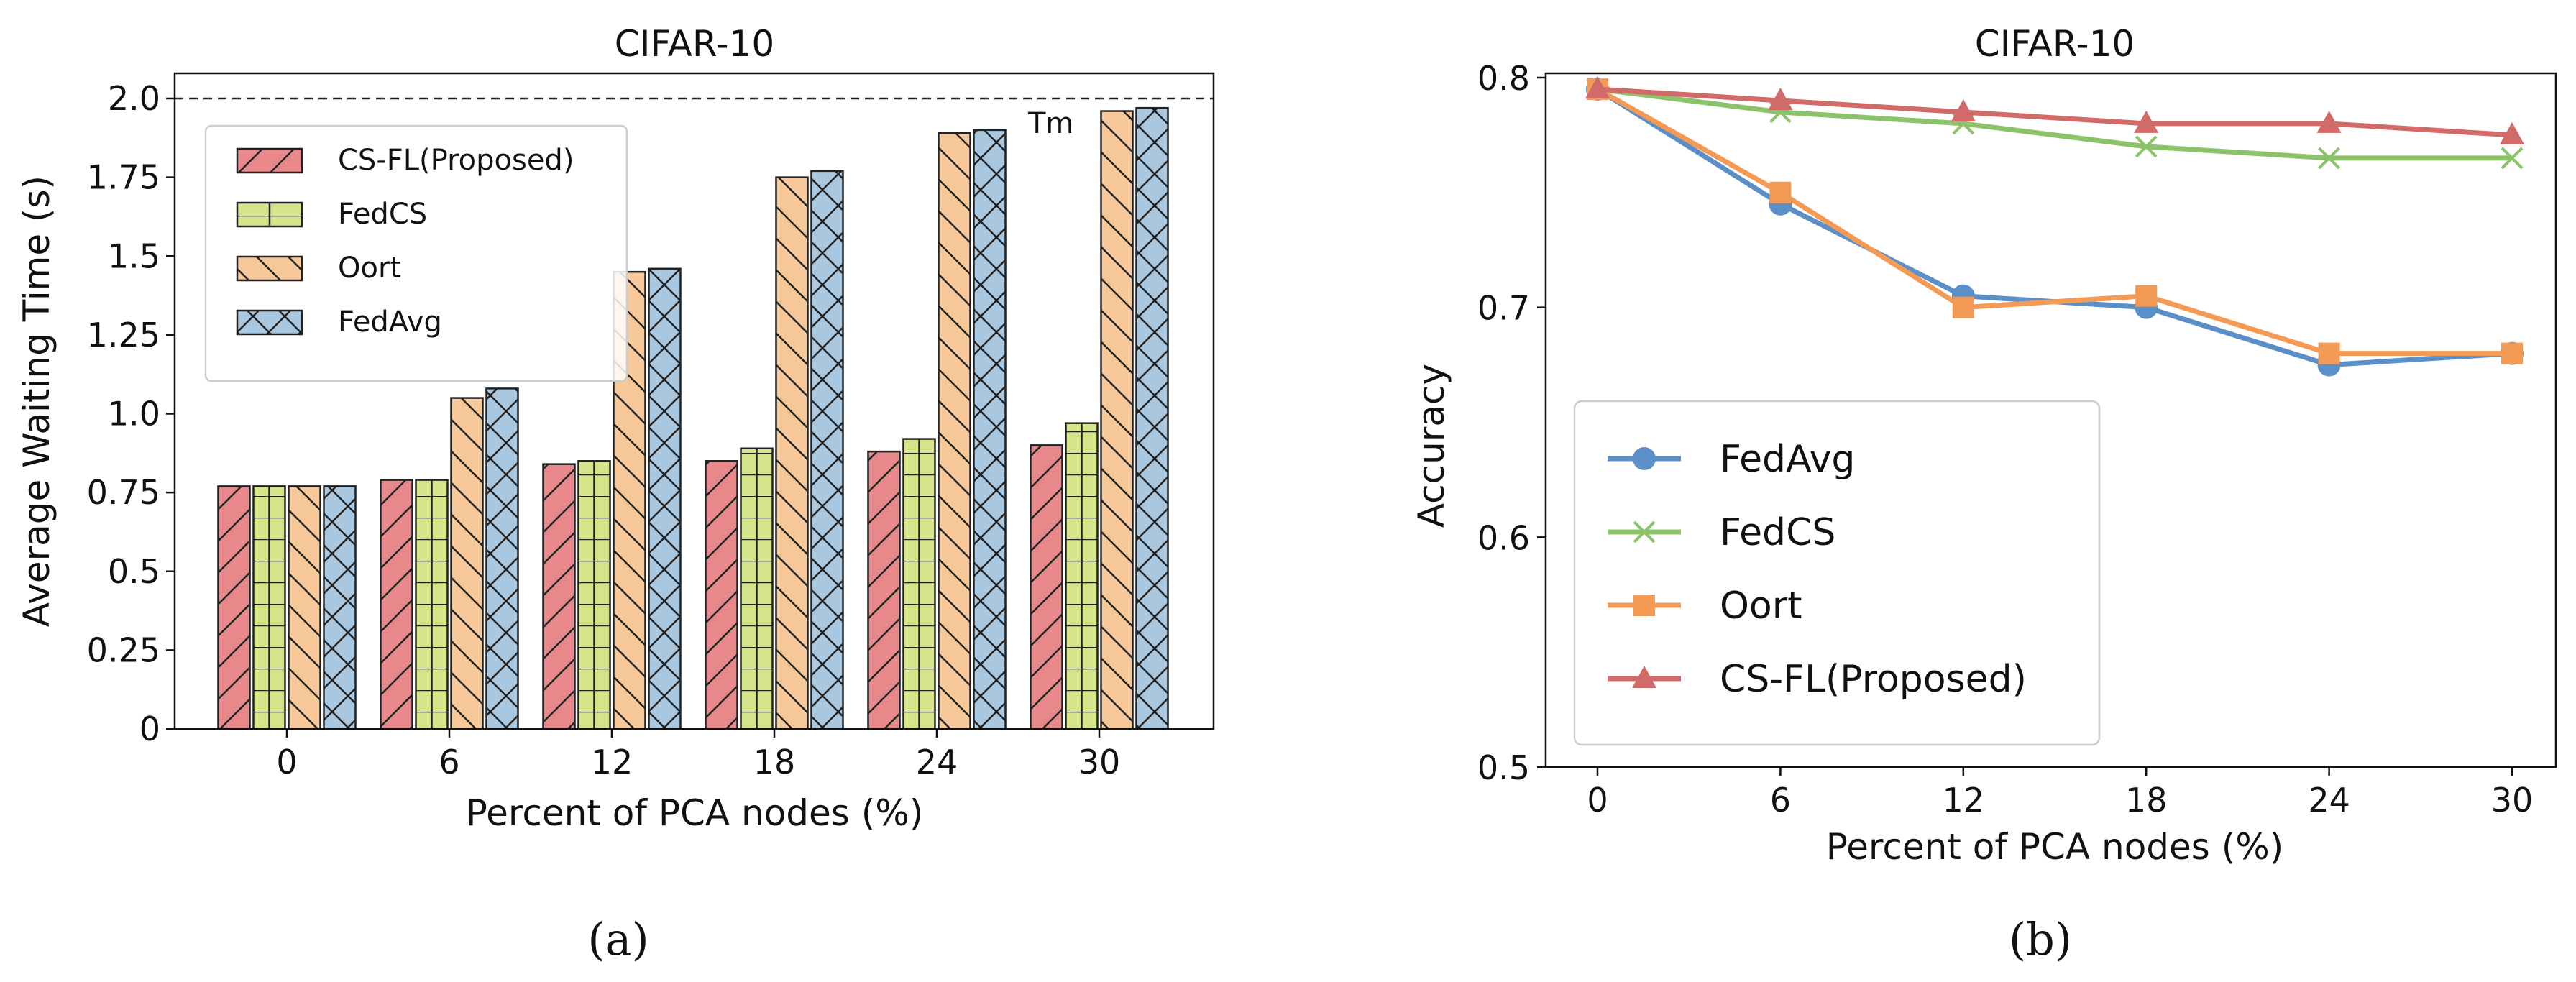 This screenshot has height=982, width=2576. I want to click on line-chart-series, so click(2054, 226).